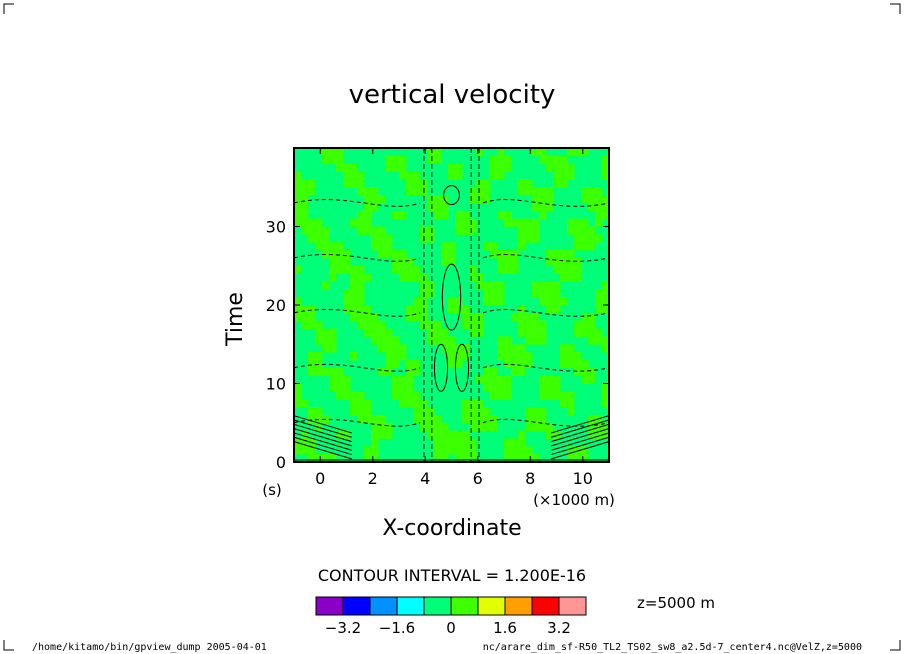 This screenshot has height=654, width=904. Describe the element at coordinates (478, 478) in the screenshot. I see `x-tick-label: 6` at that location.